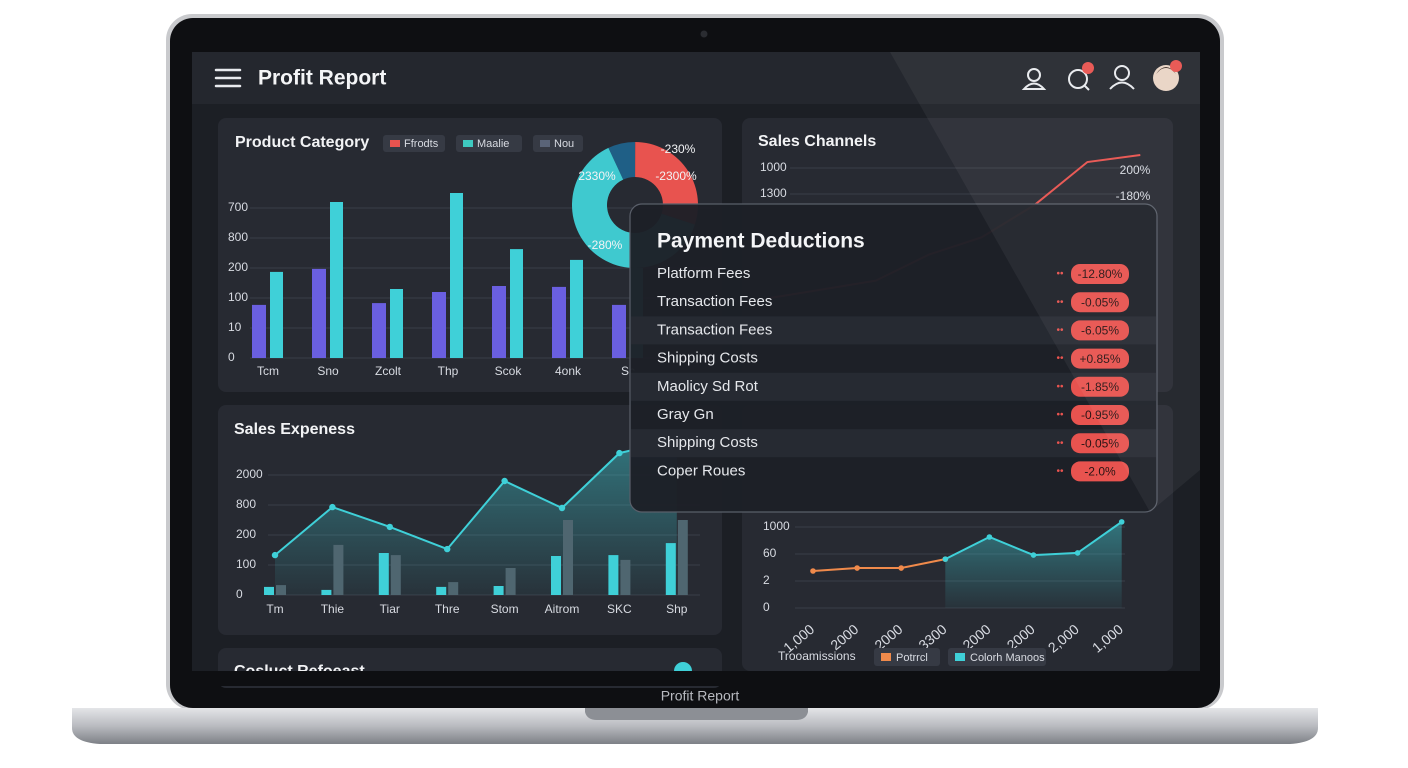 This screenshot has height=768, width=1408. I want to click on change-value: -0.05%, so click(1100, 302).